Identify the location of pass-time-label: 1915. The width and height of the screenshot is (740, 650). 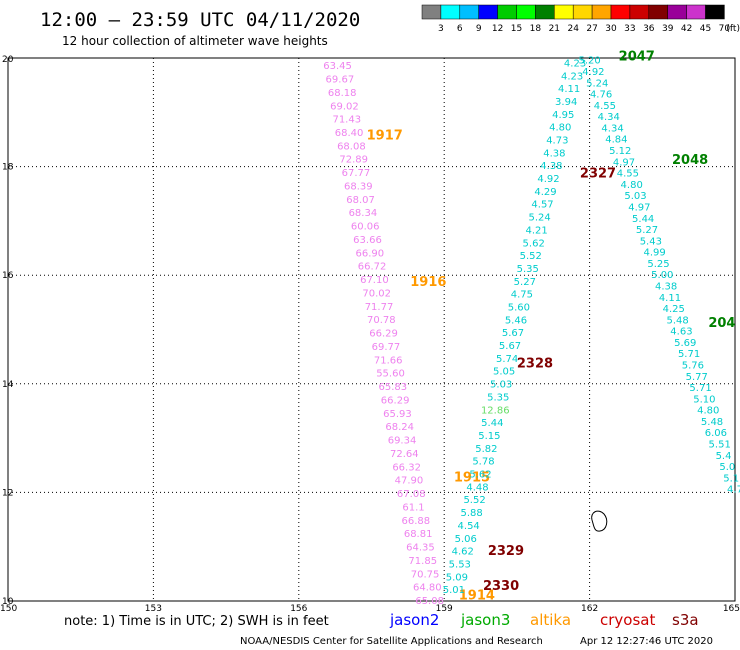
(472, 478).